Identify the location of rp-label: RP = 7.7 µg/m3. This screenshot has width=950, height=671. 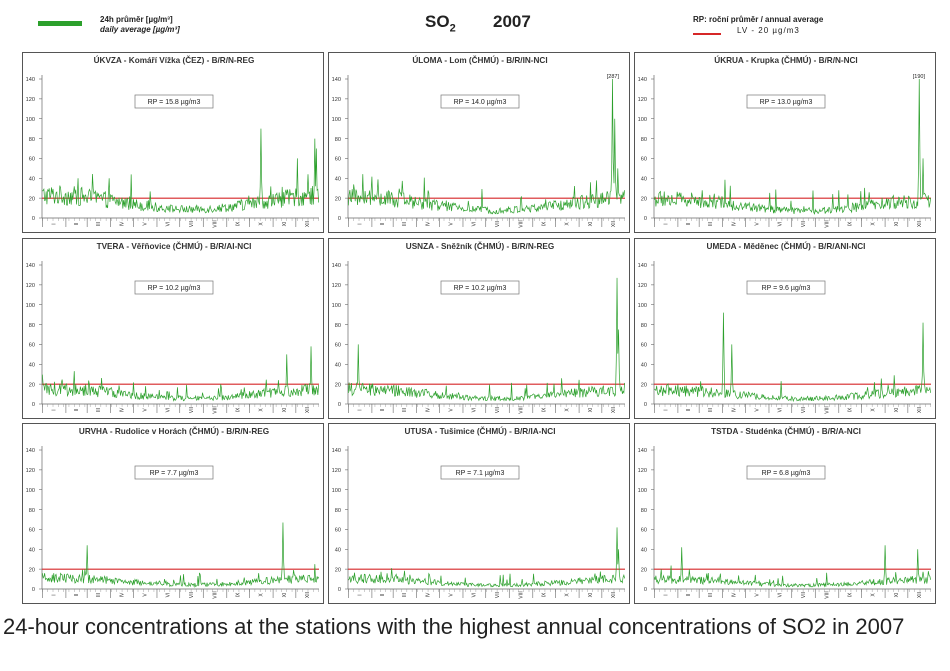
(174, 473).